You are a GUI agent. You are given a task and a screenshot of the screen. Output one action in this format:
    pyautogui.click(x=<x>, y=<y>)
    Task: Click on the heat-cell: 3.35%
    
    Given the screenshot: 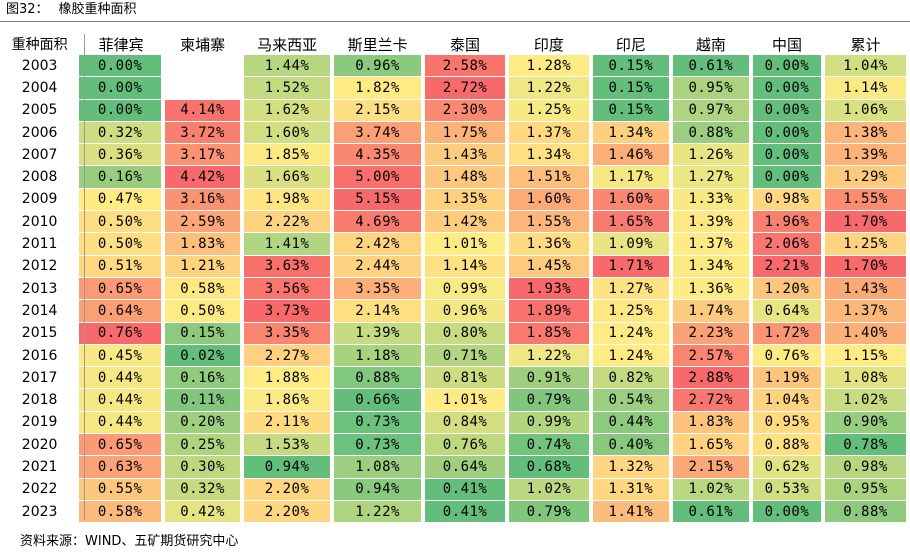 What is the action you would take?
    pyautogui.click(x=288, y=333)
    